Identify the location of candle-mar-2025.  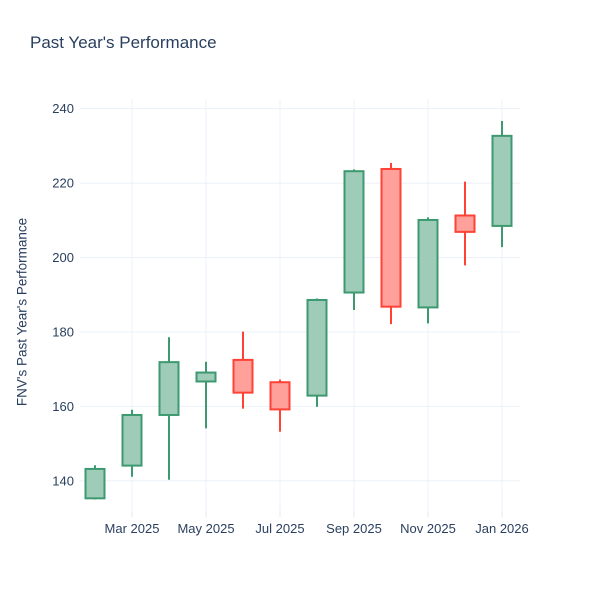
(132, 443).